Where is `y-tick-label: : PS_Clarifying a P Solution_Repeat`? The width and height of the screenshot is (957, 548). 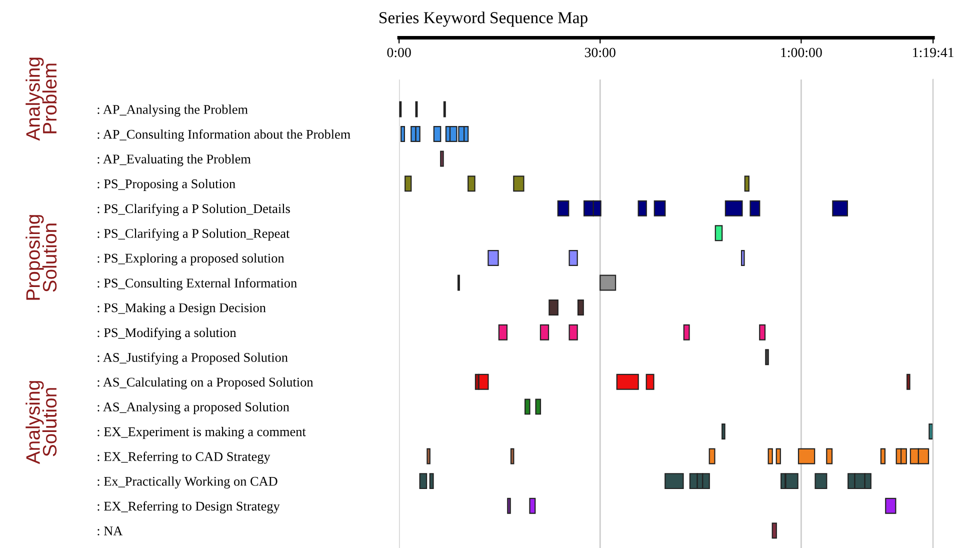
y-tick-label: : PS_Clarifying a P Solution_Repeat is located at coordinates (194, 234).